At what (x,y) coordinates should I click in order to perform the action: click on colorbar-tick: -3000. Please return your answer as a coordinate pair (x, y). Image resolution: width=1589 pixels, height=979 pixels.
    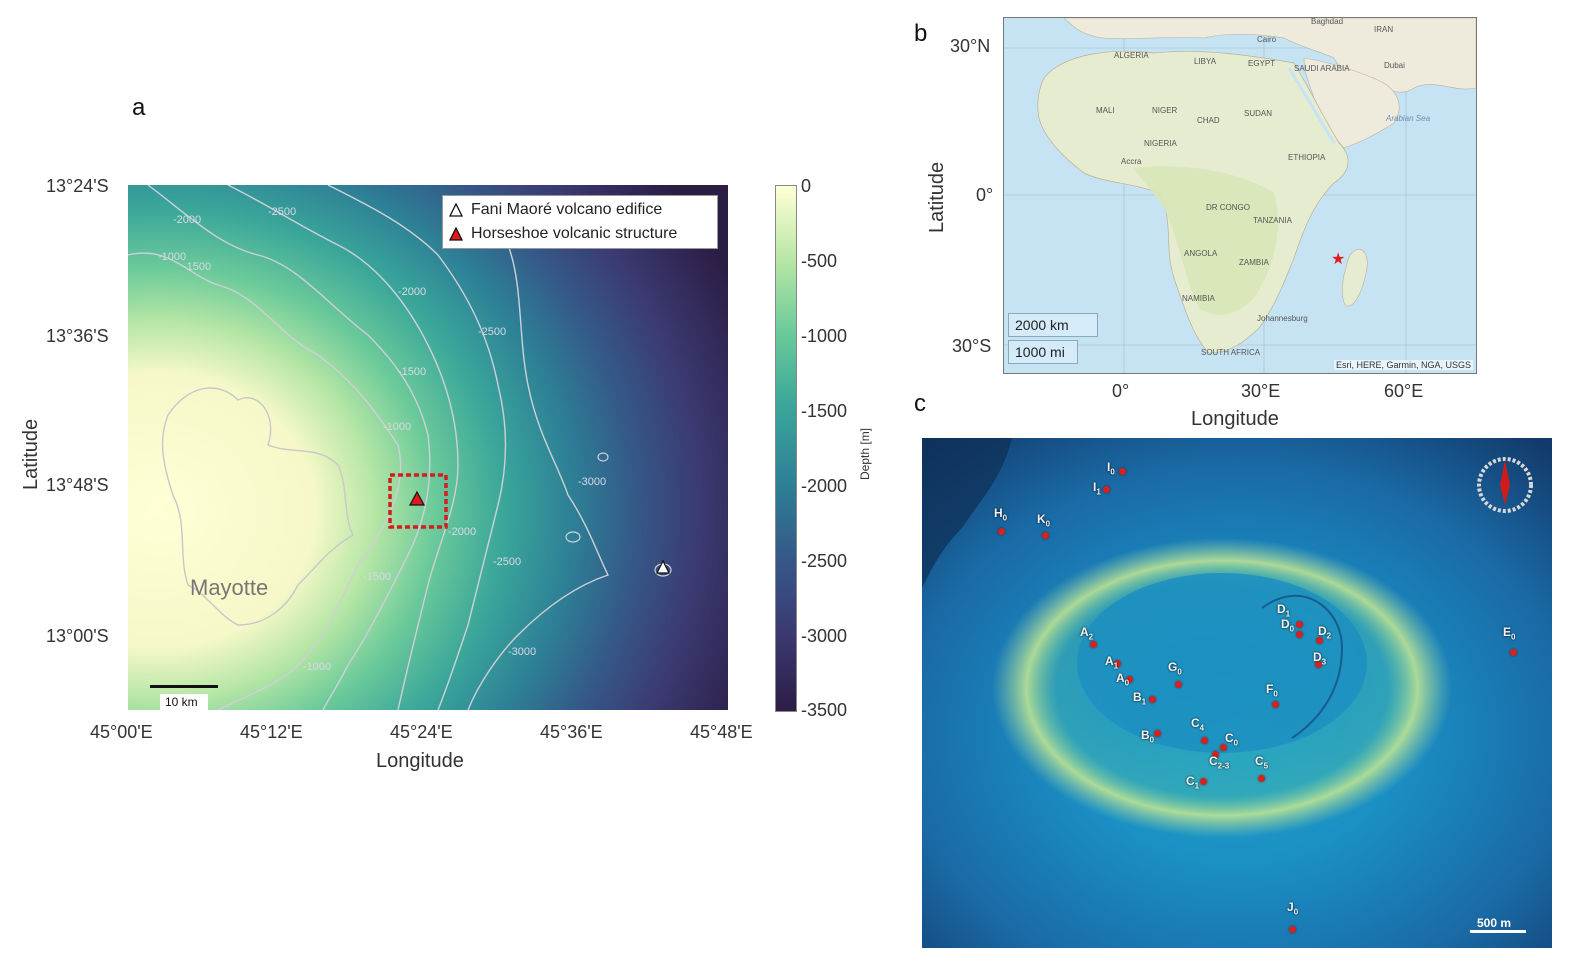
    Looking at the image, I should click on (824, 636).